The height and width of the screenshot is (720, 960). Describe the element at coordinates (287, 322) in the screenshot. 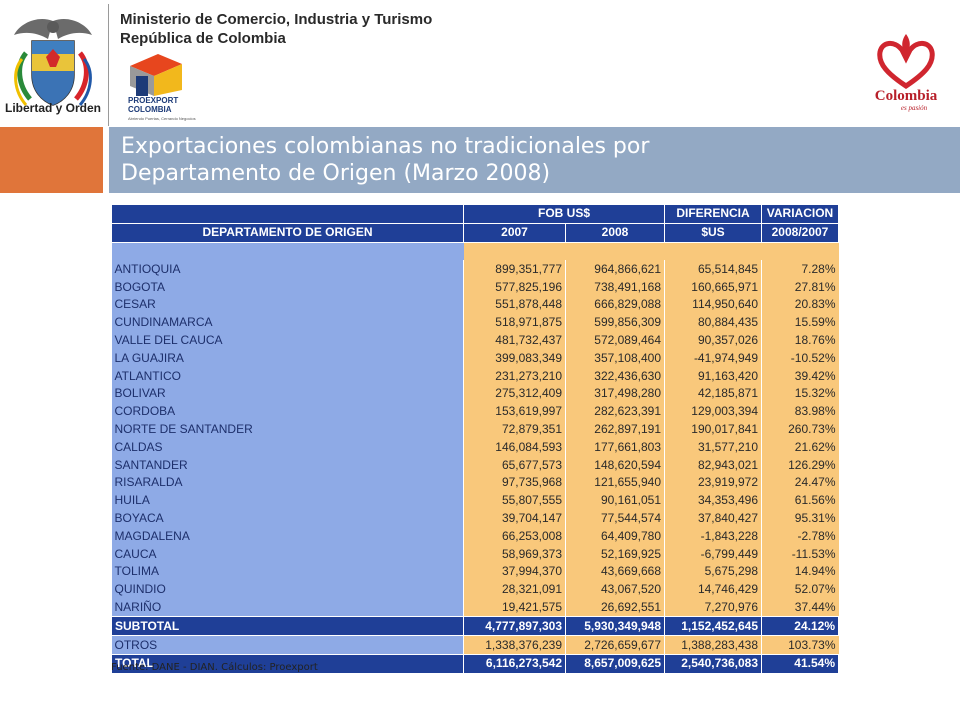

I see `department-cell: CUNDINAMARCA` at that location.